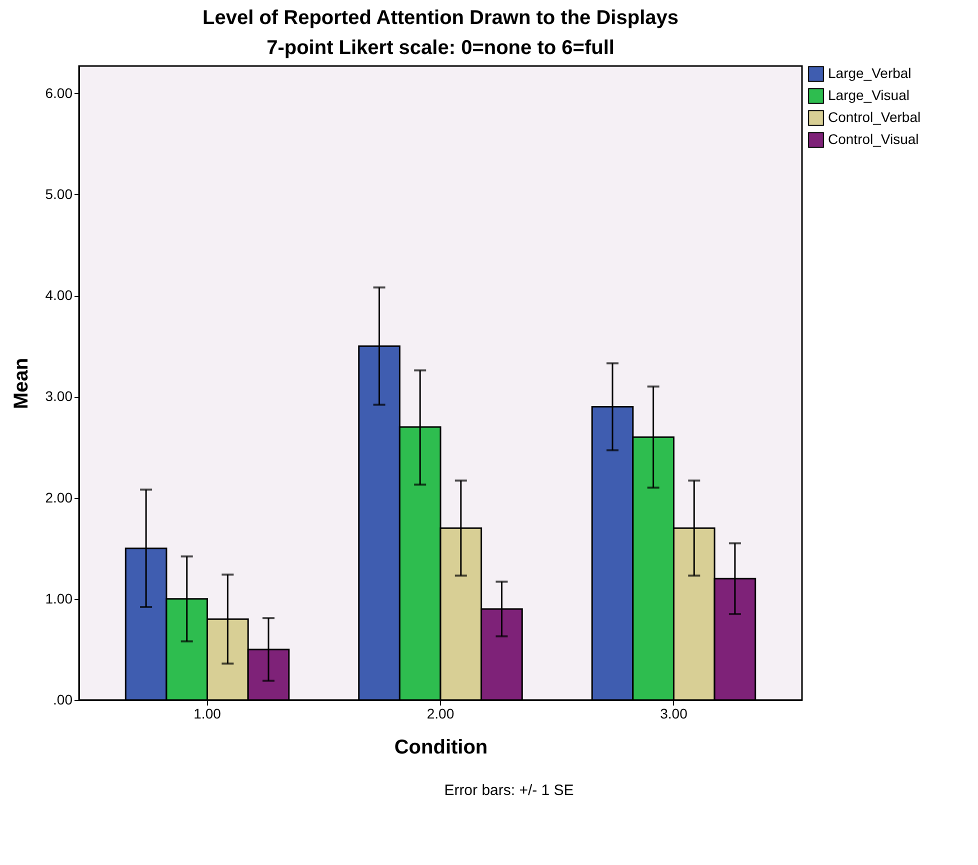 This screenshot has width=978, height=865. I want to click on text: Error bars: +/- 1 SE, so click(509, 790).